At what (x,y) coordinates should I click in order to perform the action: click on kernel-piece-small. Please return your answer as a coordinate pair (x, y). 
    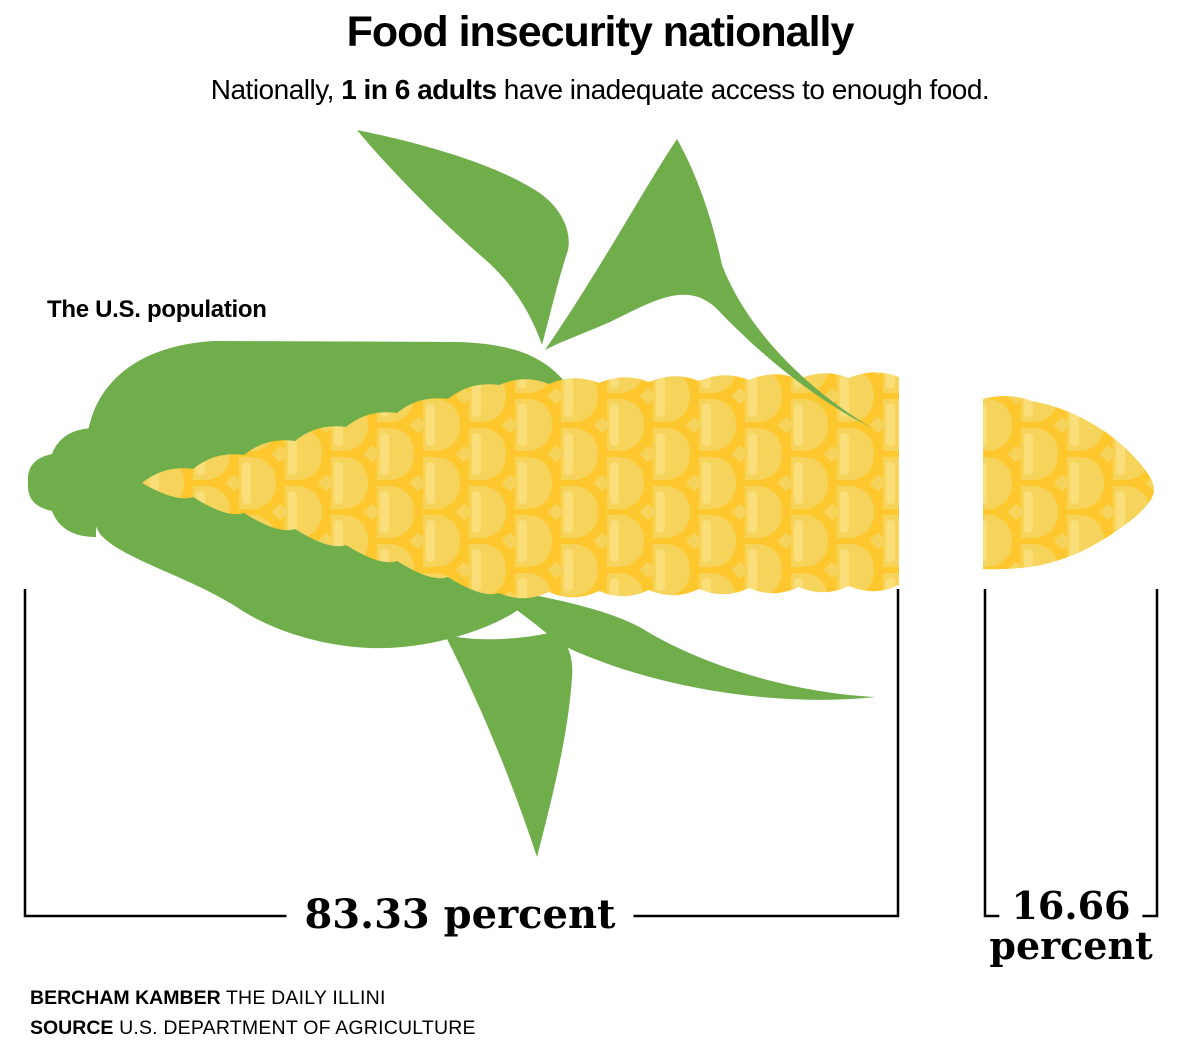
    Looking at the image, I should click on (1068, 482).